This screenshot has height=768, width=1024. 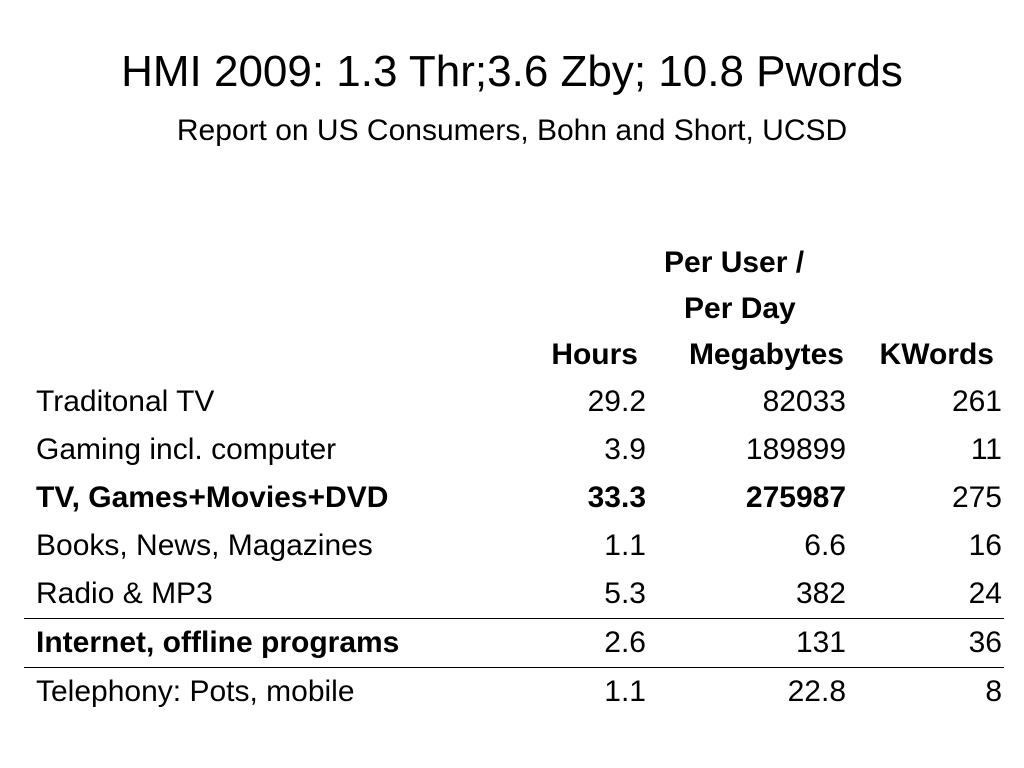 What do you see at coordinates (555, 643) in the screenshot?
I see `hours-cell: 2.6` at bounding box center [555, 643].